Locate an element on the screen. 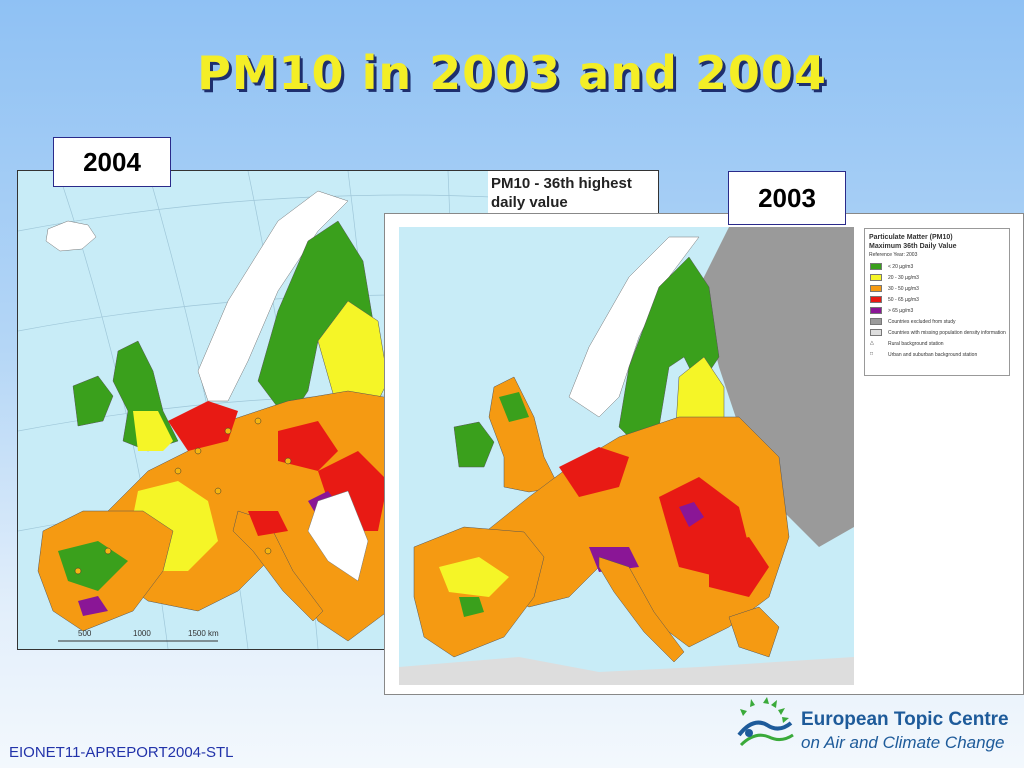 The width and height of the screenshot is (1024, 768). legend-class-row: 30 - 50 µg/m3 is located at coordinates (937, 288).